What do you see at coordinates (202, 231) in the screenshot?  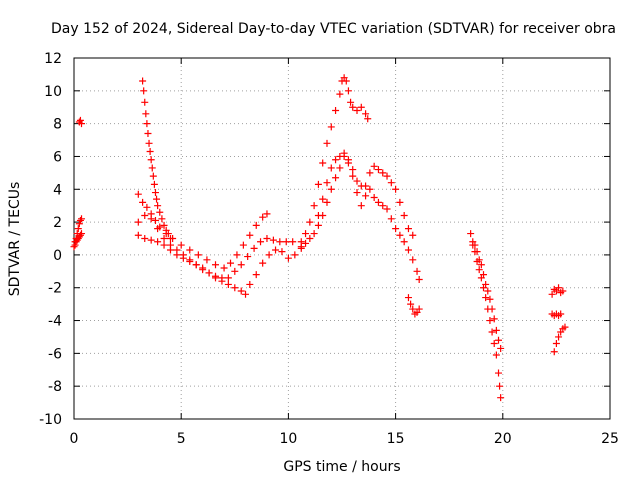 I see `series-mid-band-upper` at bounding box center [202, 231].